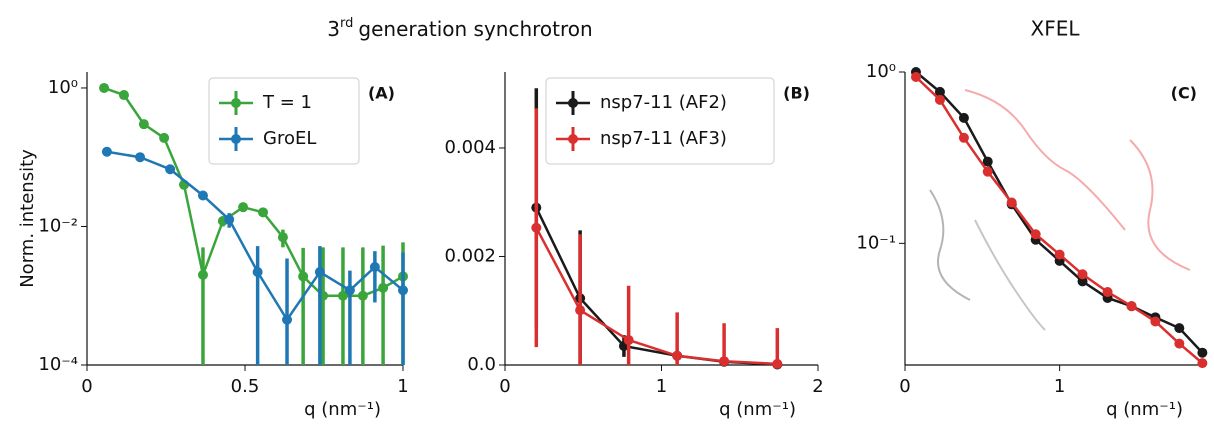 The image size is (1214, 426). Describe the element at coordinates (287, 102) in the screenshot. I see `legend-label: T = 1` at that location.